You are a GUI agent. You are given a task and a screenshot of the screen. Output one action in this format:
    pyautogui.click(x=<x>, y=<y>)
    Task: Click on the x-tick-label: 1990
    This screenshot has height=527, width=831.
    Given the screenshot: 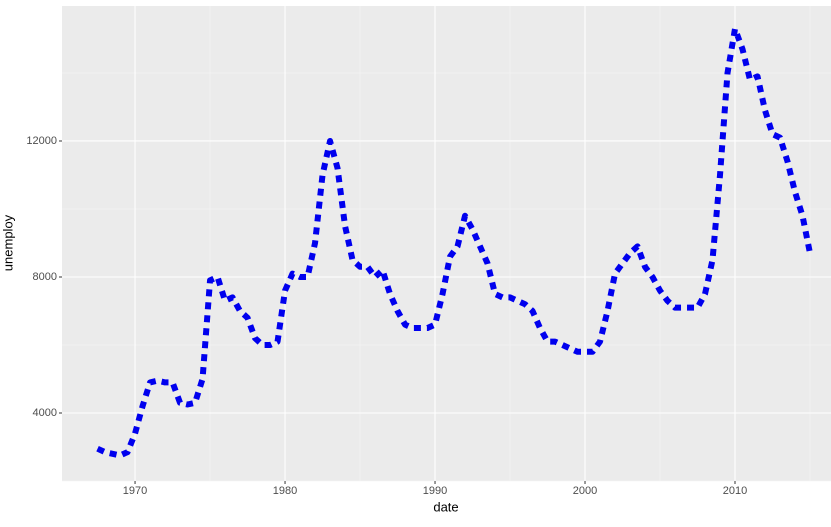 What is the action you would take?
    pyautogui.click(x=435, y=491)
    